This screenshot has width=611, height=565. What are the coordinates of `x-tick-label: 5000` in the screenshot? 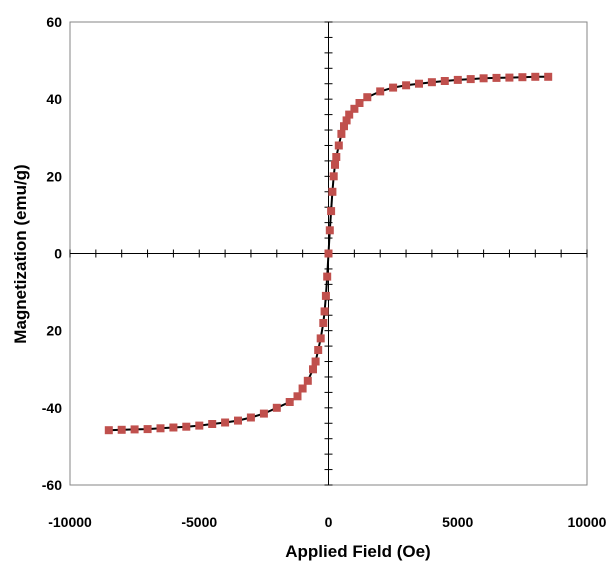 It's located at (457, 522).